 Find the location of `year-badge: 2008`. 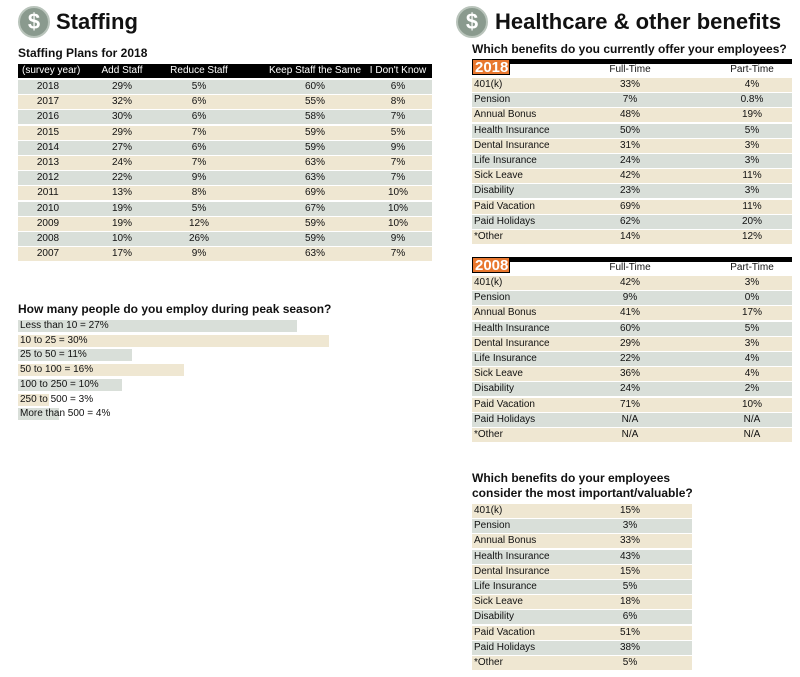

year-badge: 2008 is located at coordinates (491, 265).